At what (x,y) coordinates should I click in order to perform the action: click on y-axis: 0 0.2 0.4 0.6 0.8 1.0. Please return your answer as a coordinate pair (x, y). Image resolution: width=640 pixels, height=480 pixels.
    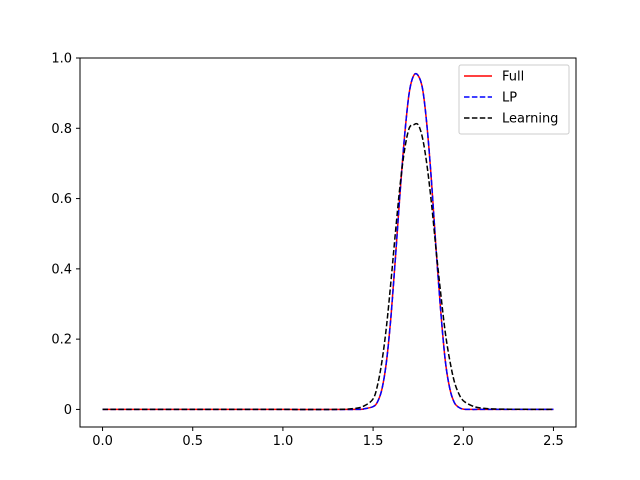
    Looking at the image, I should click on (65, 235).